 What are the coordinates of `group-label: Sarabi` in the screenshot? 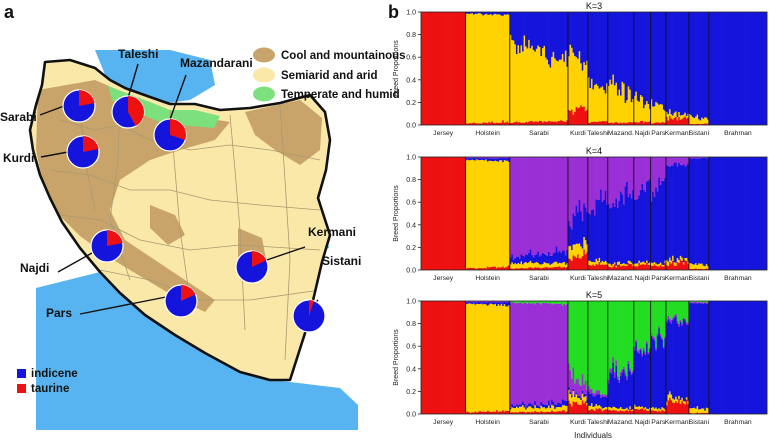 It's located at (539, 278).